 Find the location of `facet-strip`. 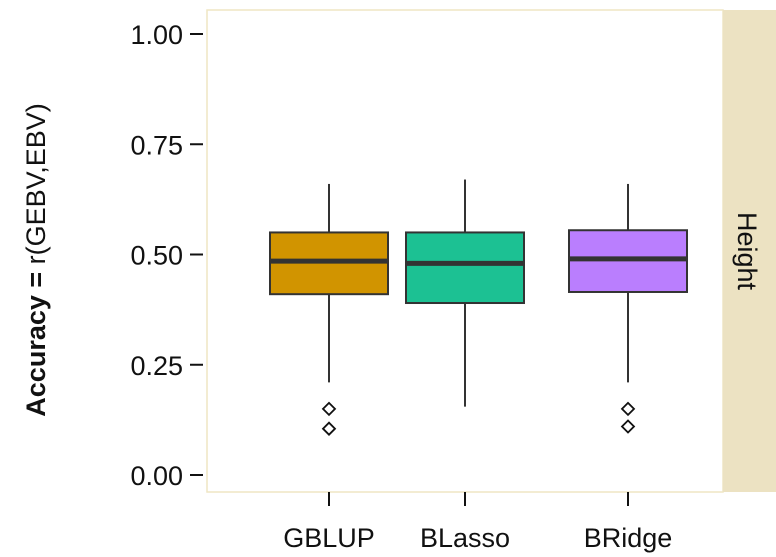

facet-strip is located at coordinates (749, 251).